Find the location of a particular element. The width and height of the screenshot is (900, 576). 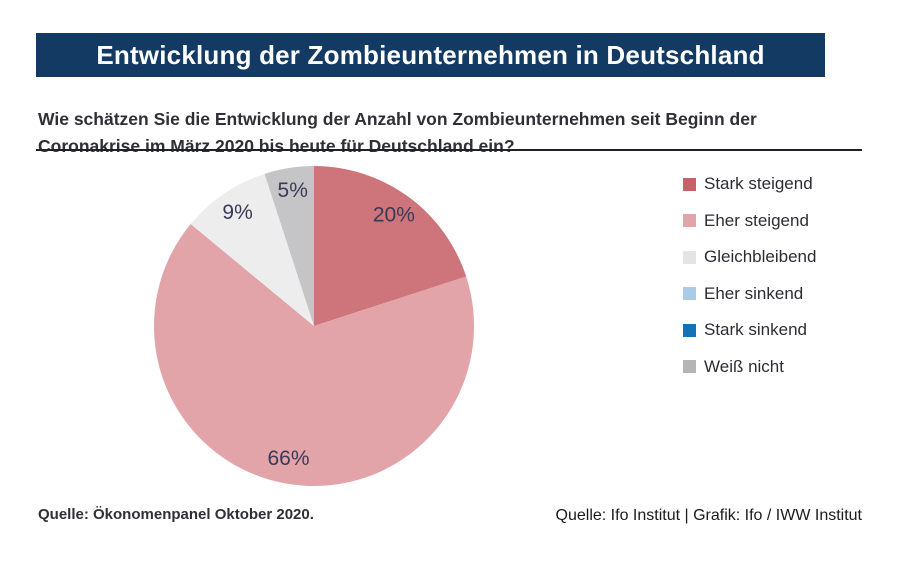

horizontal-divider is located at coordinates (449, 150).